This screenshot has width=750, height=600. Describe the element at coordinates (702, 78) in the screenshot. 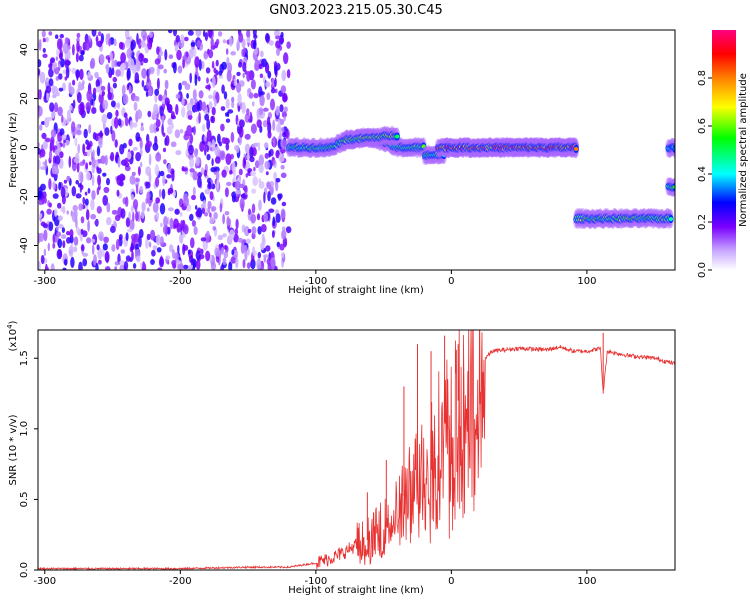

I see `colorbar-tick-label: 0.8` at that location.